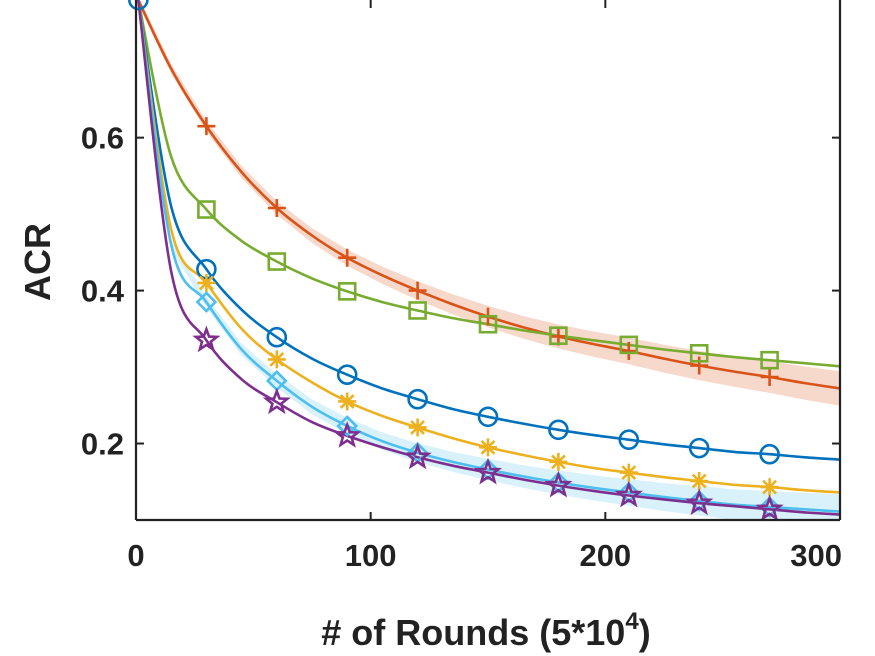 The height and width of the screenshot is (656, 875). I want to click on x-tick-label-1: 100, so click(371, 555).